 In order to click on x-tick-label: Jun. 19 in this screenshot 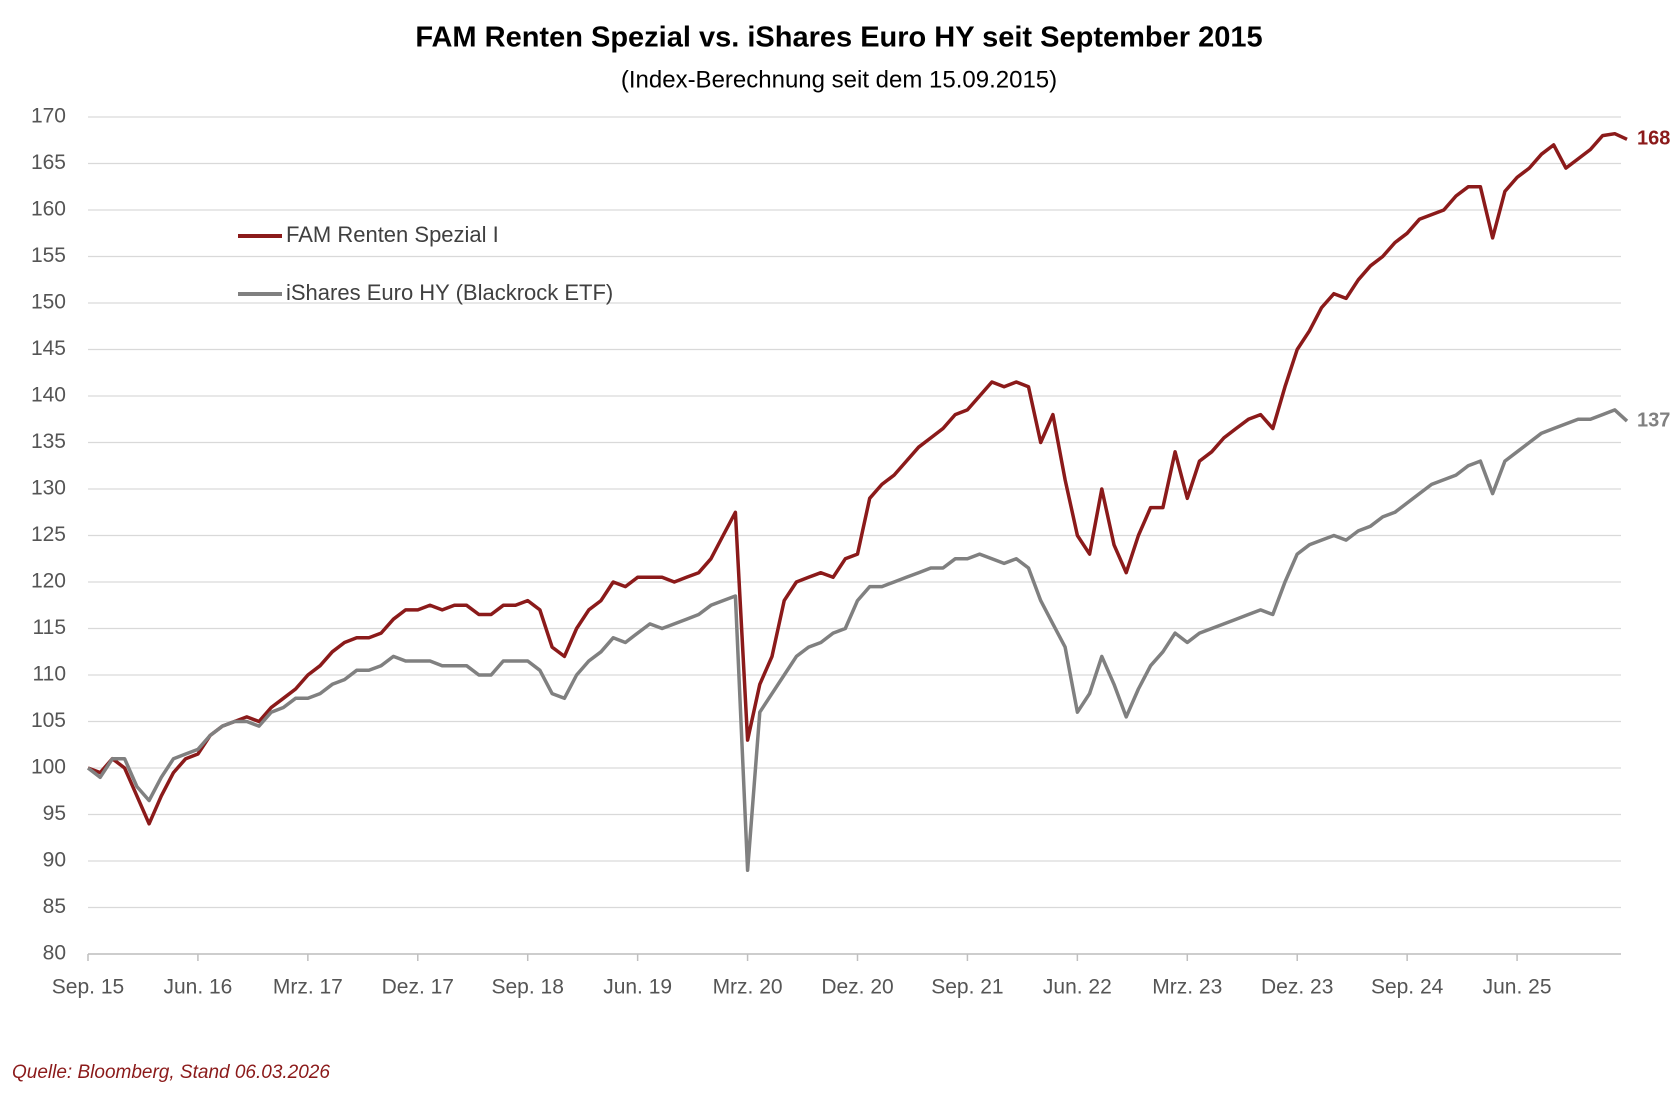, I will do `click(637, 987)`.